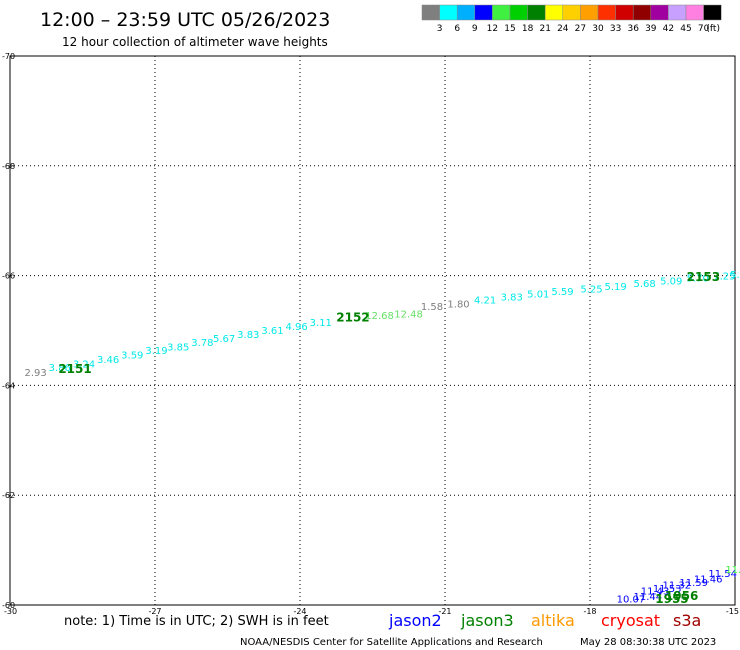 This screenshot has height=650, width=740. Describe the element at coordinates (589, 611) in the screenshot. I see `x-tick-label: -18` at that location.